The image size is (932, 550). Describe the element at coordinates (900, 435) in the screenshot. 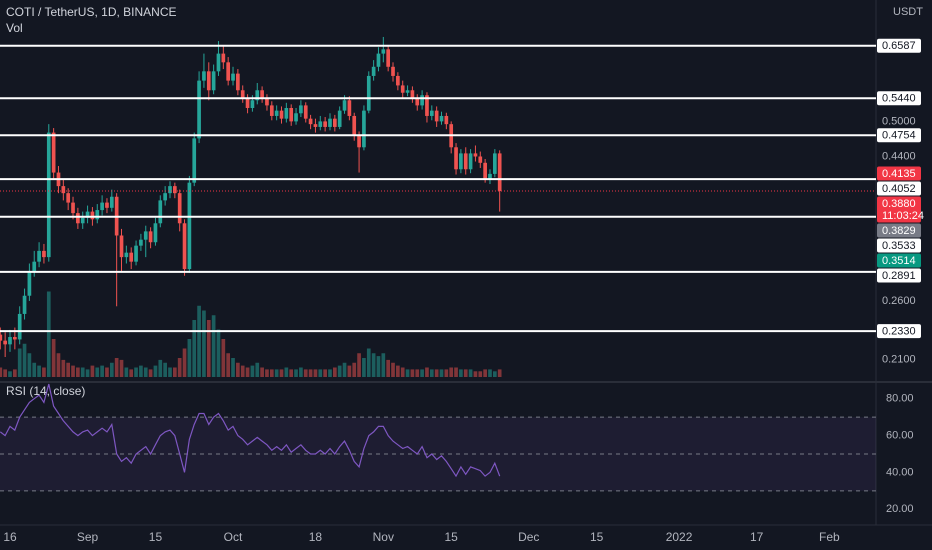

I see `rsi-tick-label: 60.00` at that location.